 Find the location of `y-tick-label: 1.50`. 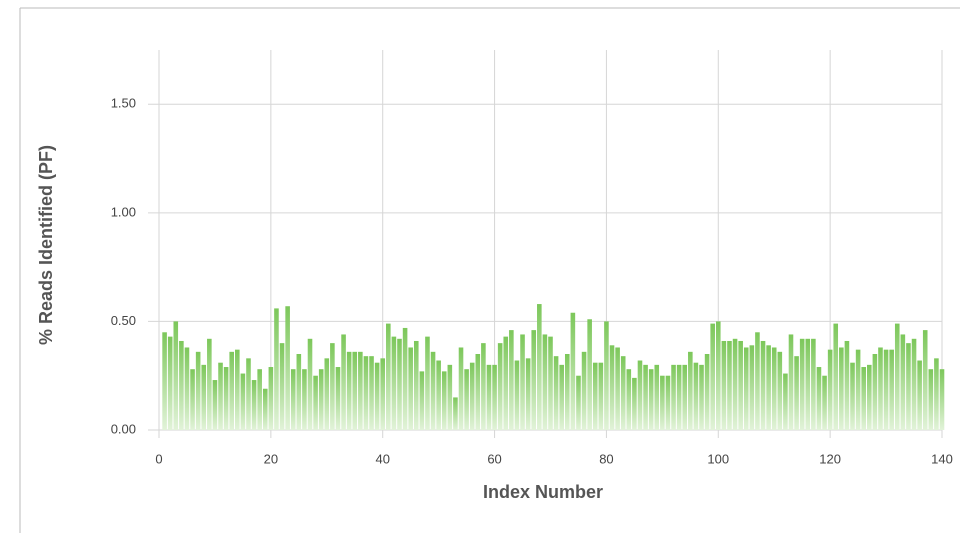

y-tick-label: 1.50 is located at coordinates (123, 103).